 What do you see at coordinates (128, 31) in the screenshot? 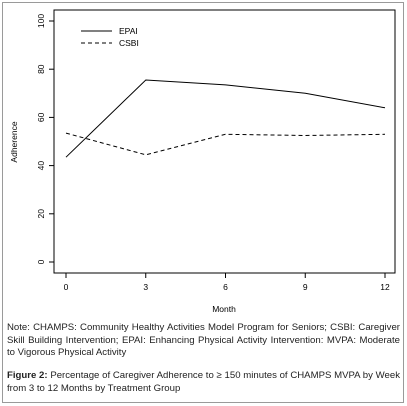
I see `legend-label-epai: EPAI` at bounding box center [128, 31].